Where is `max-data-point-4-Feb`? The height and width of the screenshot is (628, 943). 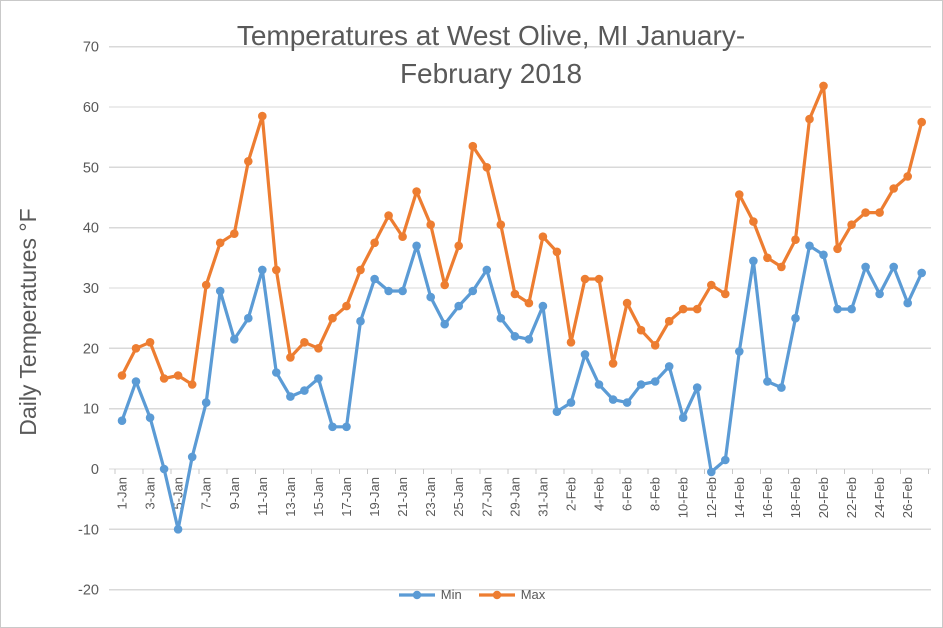 max-data-point-4-Feb is located at coordinates (599, 279).